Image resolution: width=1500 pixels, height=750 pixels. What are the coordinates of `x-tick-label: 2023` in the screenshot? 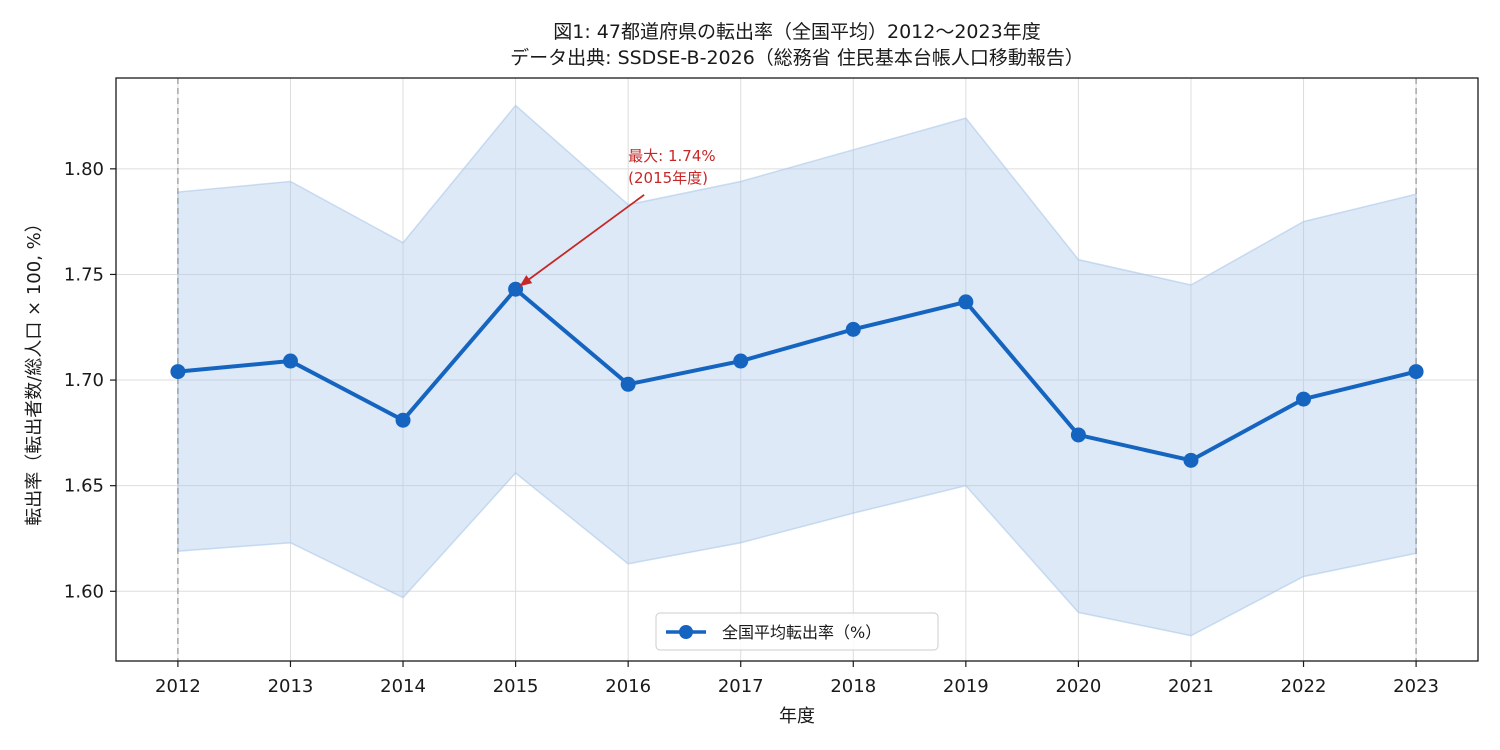 It's located at (1416, 686).